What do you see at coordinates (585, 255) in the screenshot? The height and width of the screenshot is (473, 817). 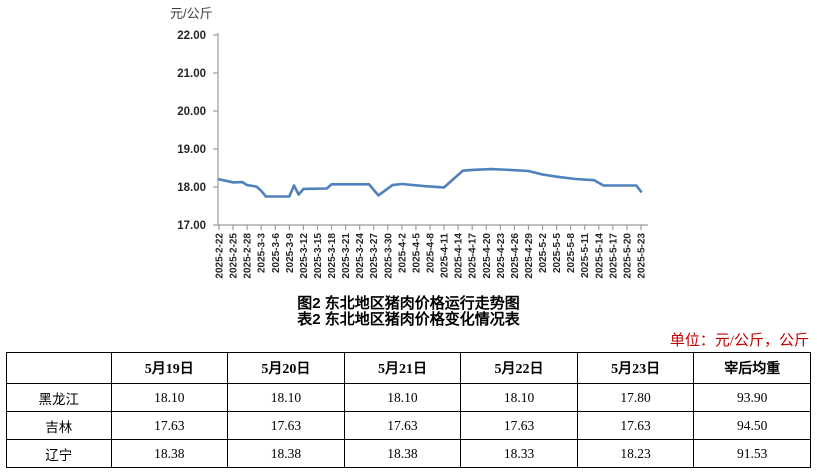 I see `x-axis-tick-label: 2025-5-11` at bounding box center [585, 255].